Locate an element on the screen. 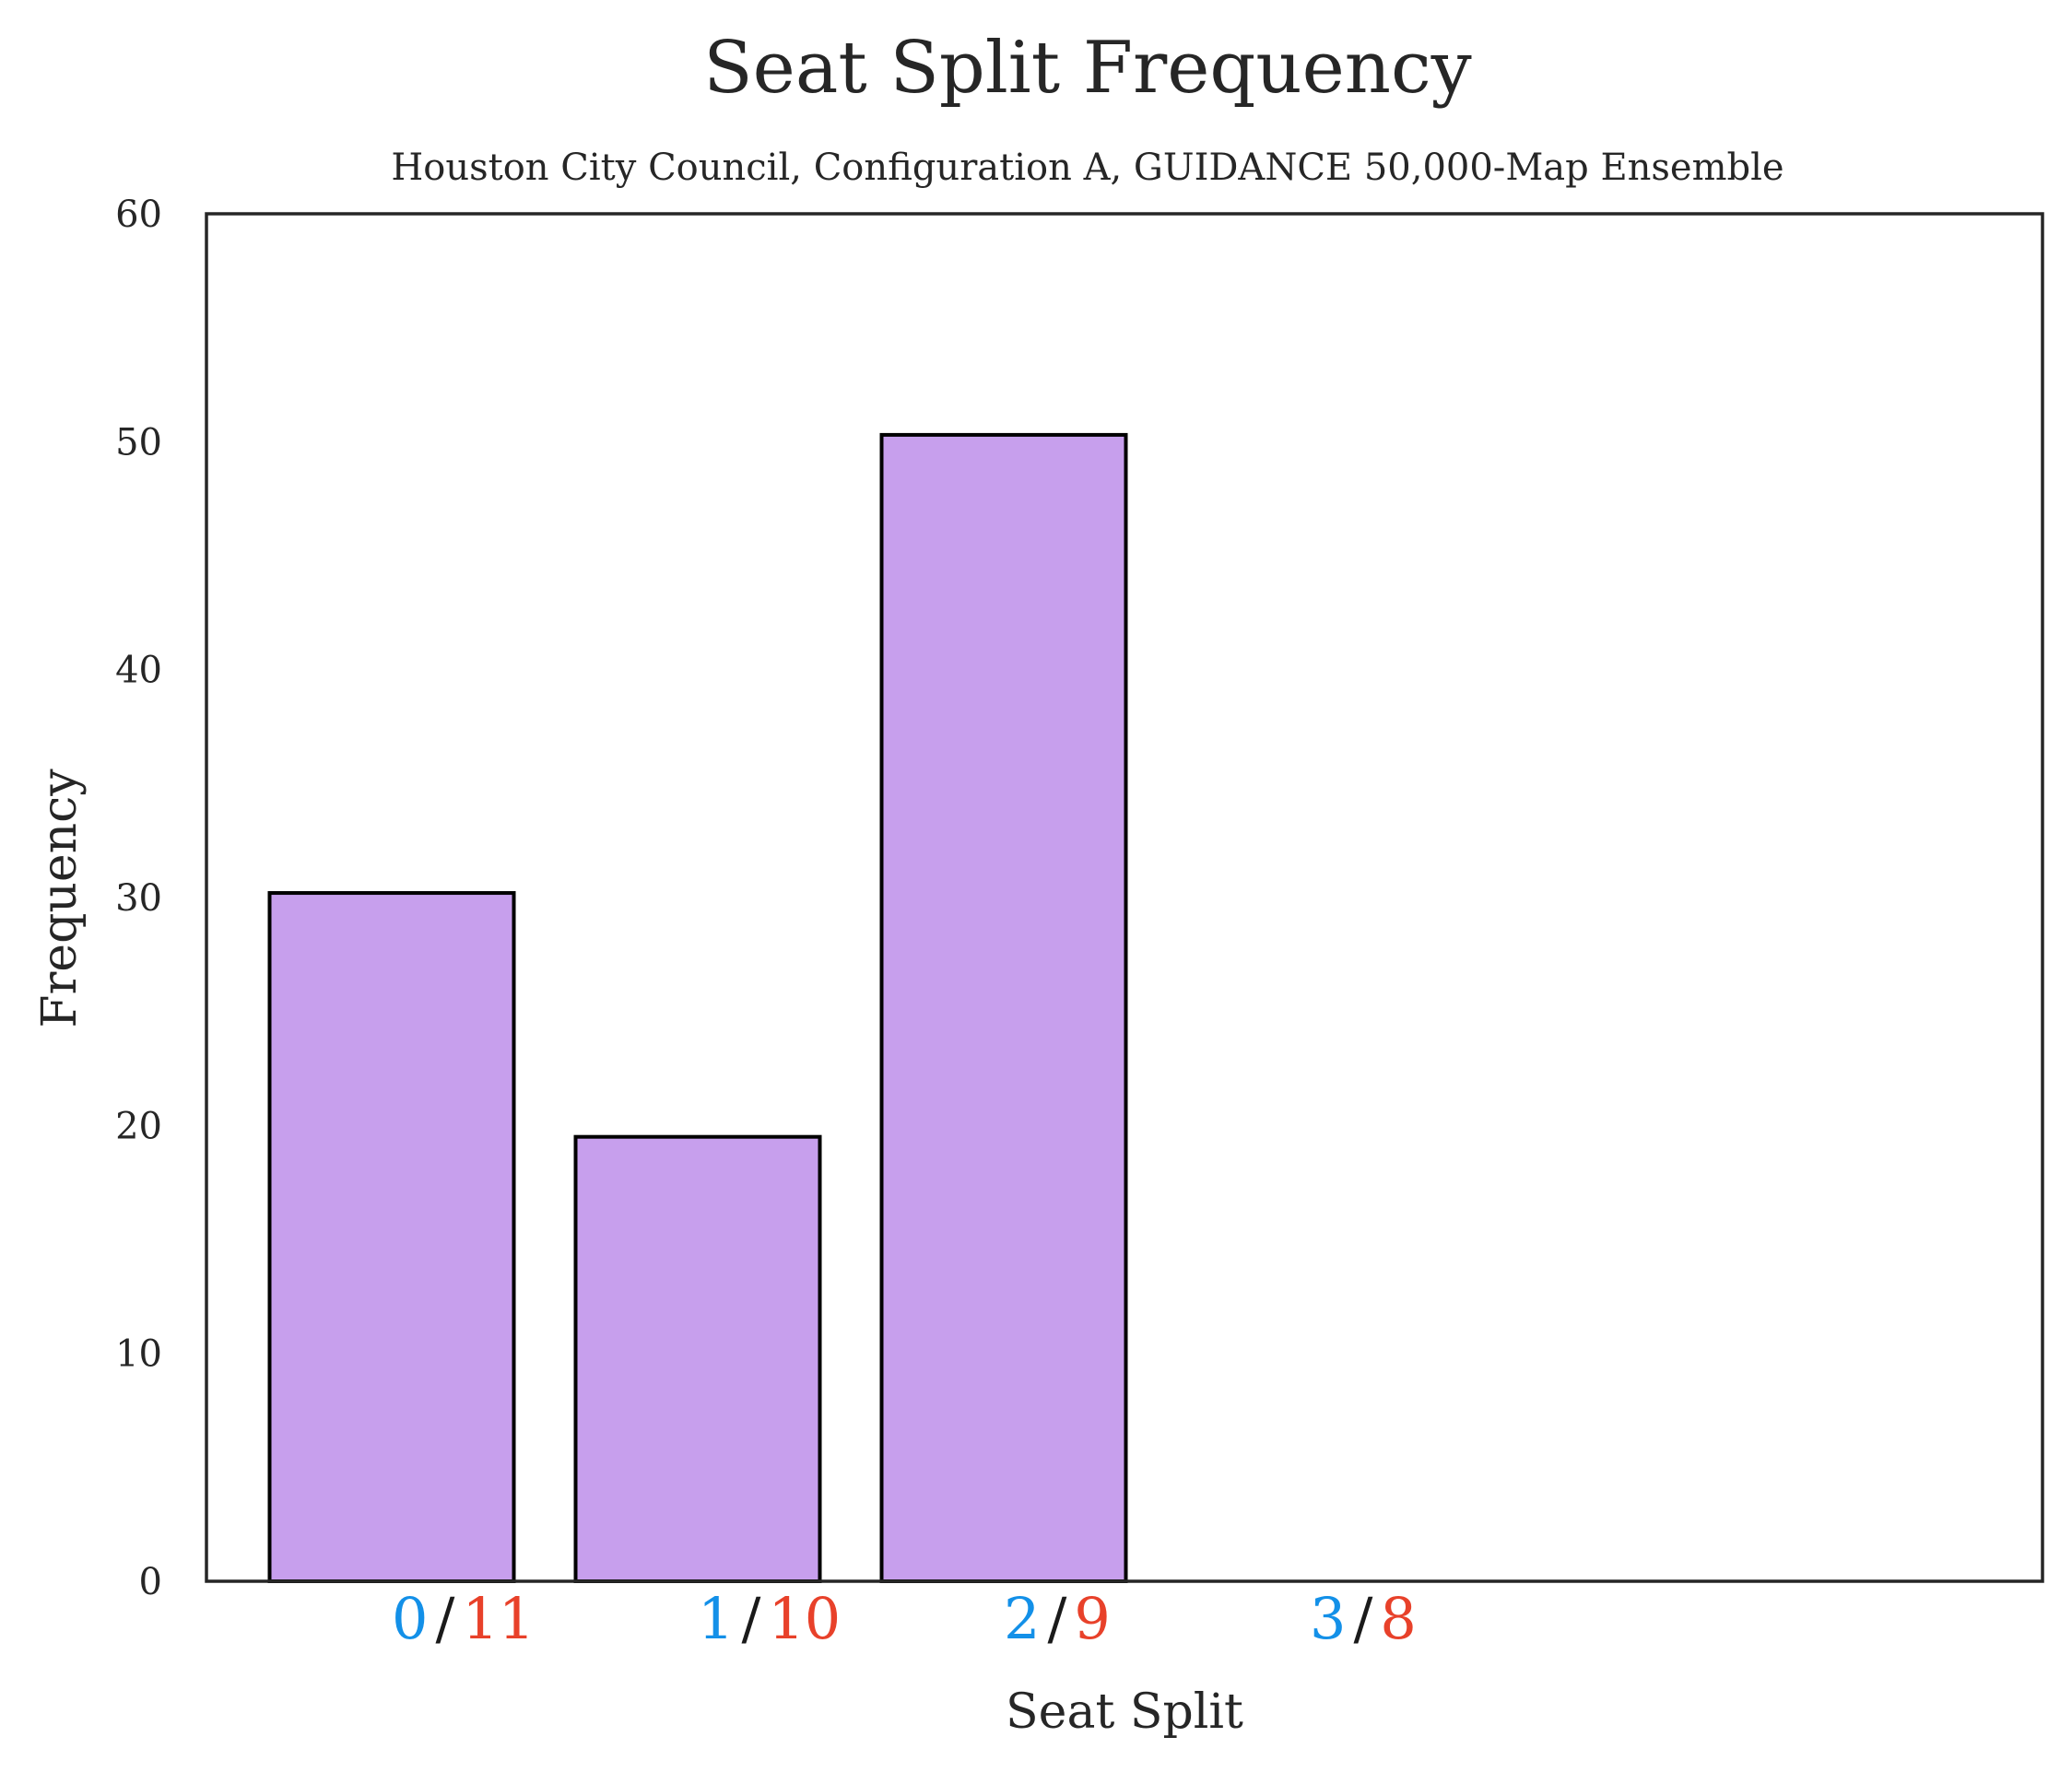 This screenshot has height=1772, width=2072. y-axis-label: Frequency is located at coordinates (60, 898).